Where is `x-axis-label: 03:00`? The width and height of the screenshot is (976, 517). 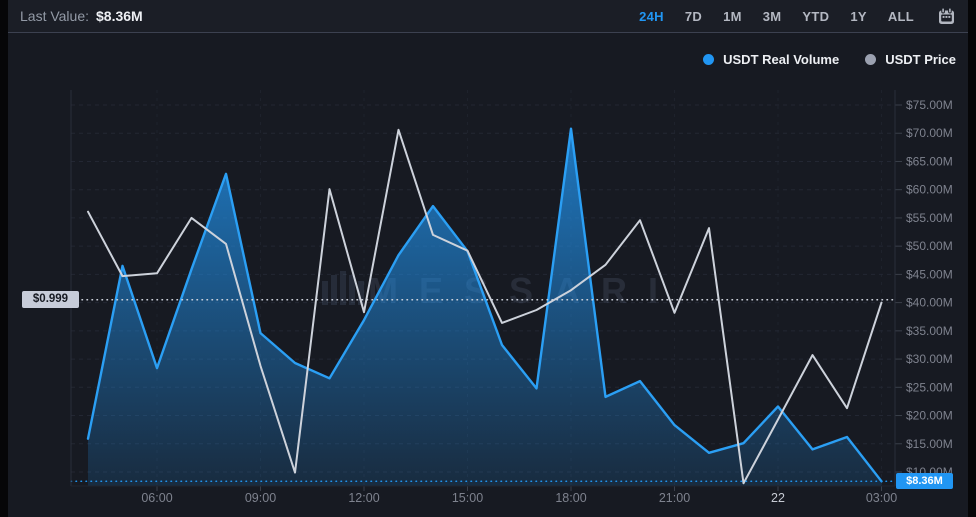 x-axis-label: 03:00 is located at coordinates (881, 498).